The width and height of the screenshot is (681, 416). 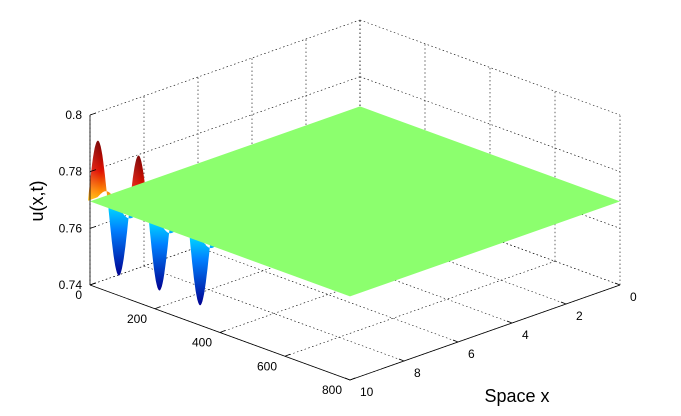 I want to click on x-tick-label: 8, so click(x=417, y=373).